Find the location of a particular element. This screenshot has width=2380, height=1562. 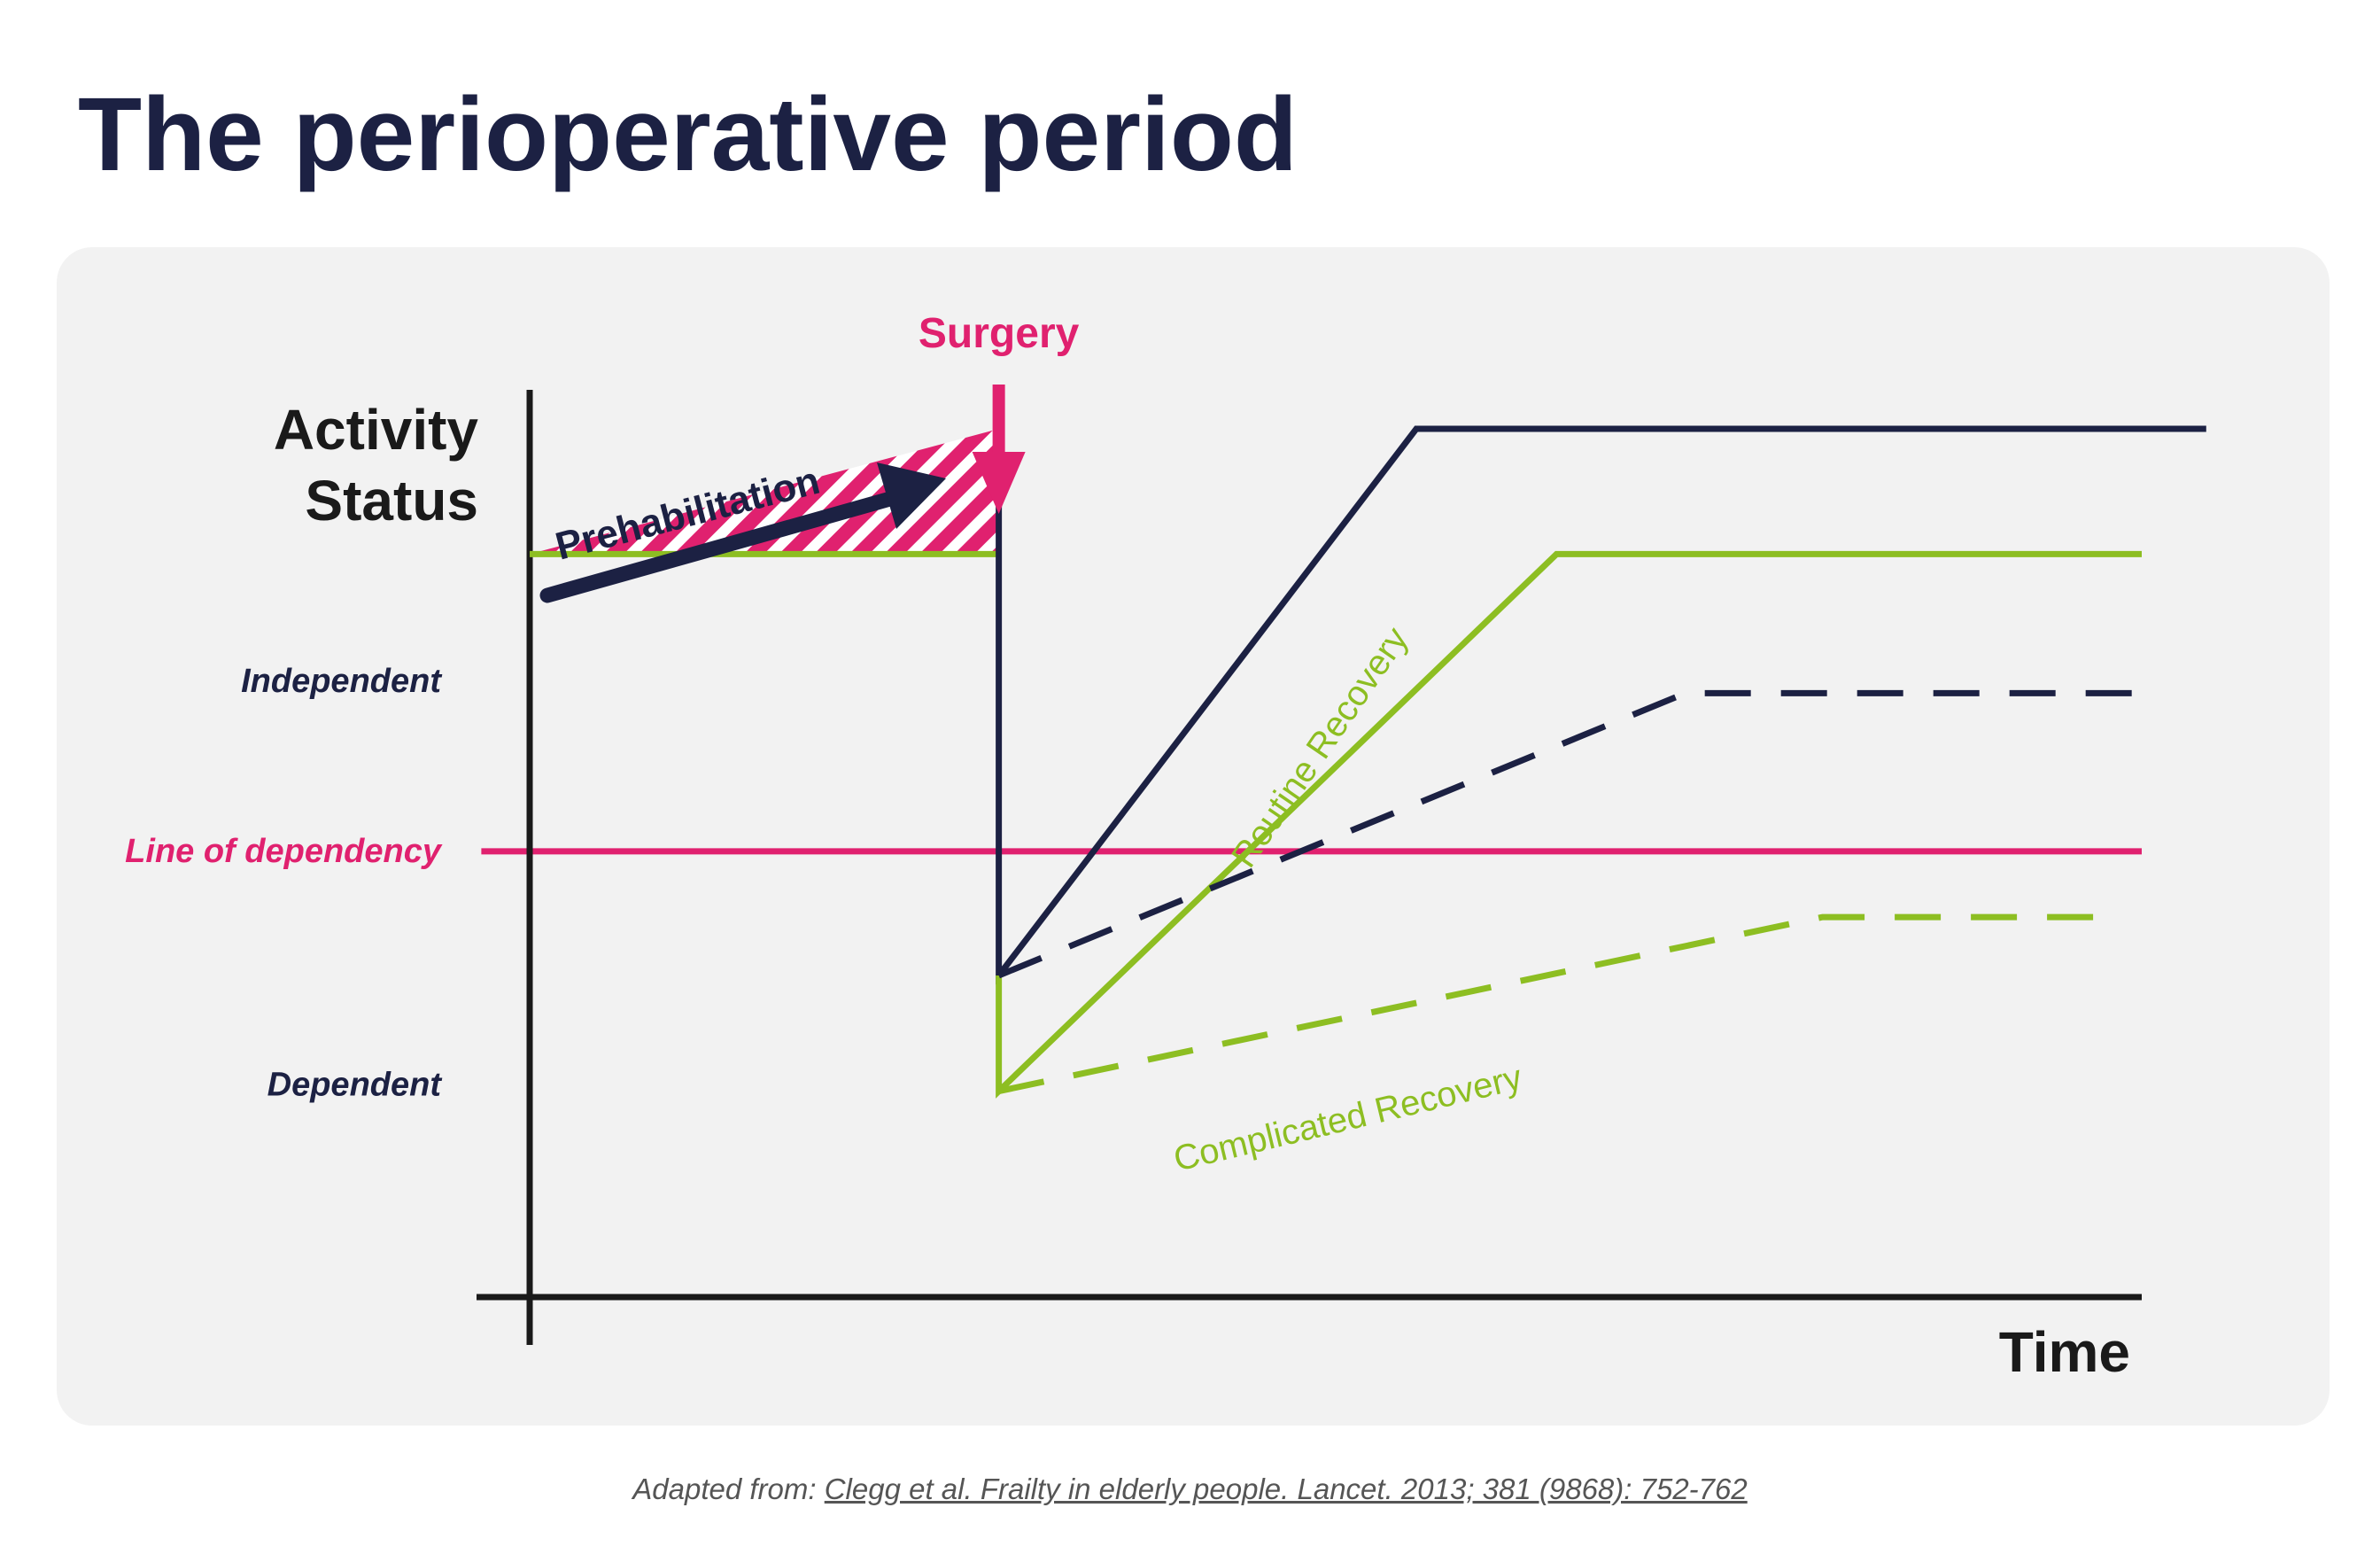

series-line-prehabilitation-complicated is located at coordinates (1569, 834).